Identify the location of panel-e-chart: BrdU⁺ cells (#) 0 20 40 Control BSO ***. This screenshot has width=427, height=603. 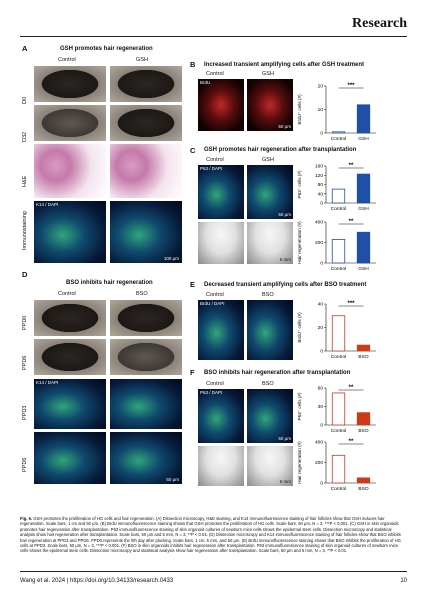
(336, 330).